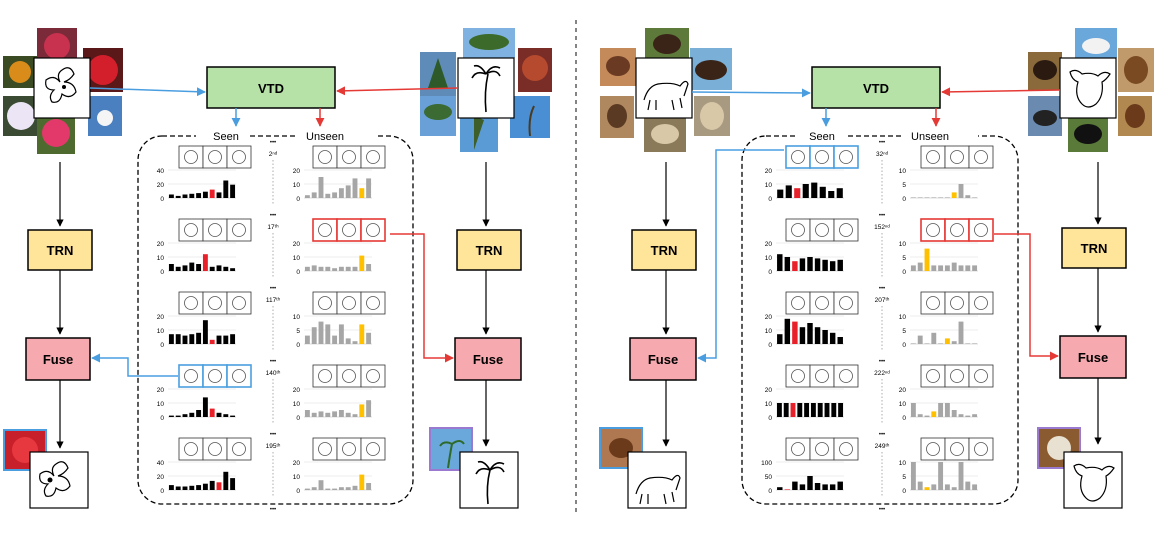 The image size is (1161, 540). What do you see at coordinates (903, 463) in the screenshot?
I see `right-unseen-tick-label: 10` at bounding box center [903, 463].